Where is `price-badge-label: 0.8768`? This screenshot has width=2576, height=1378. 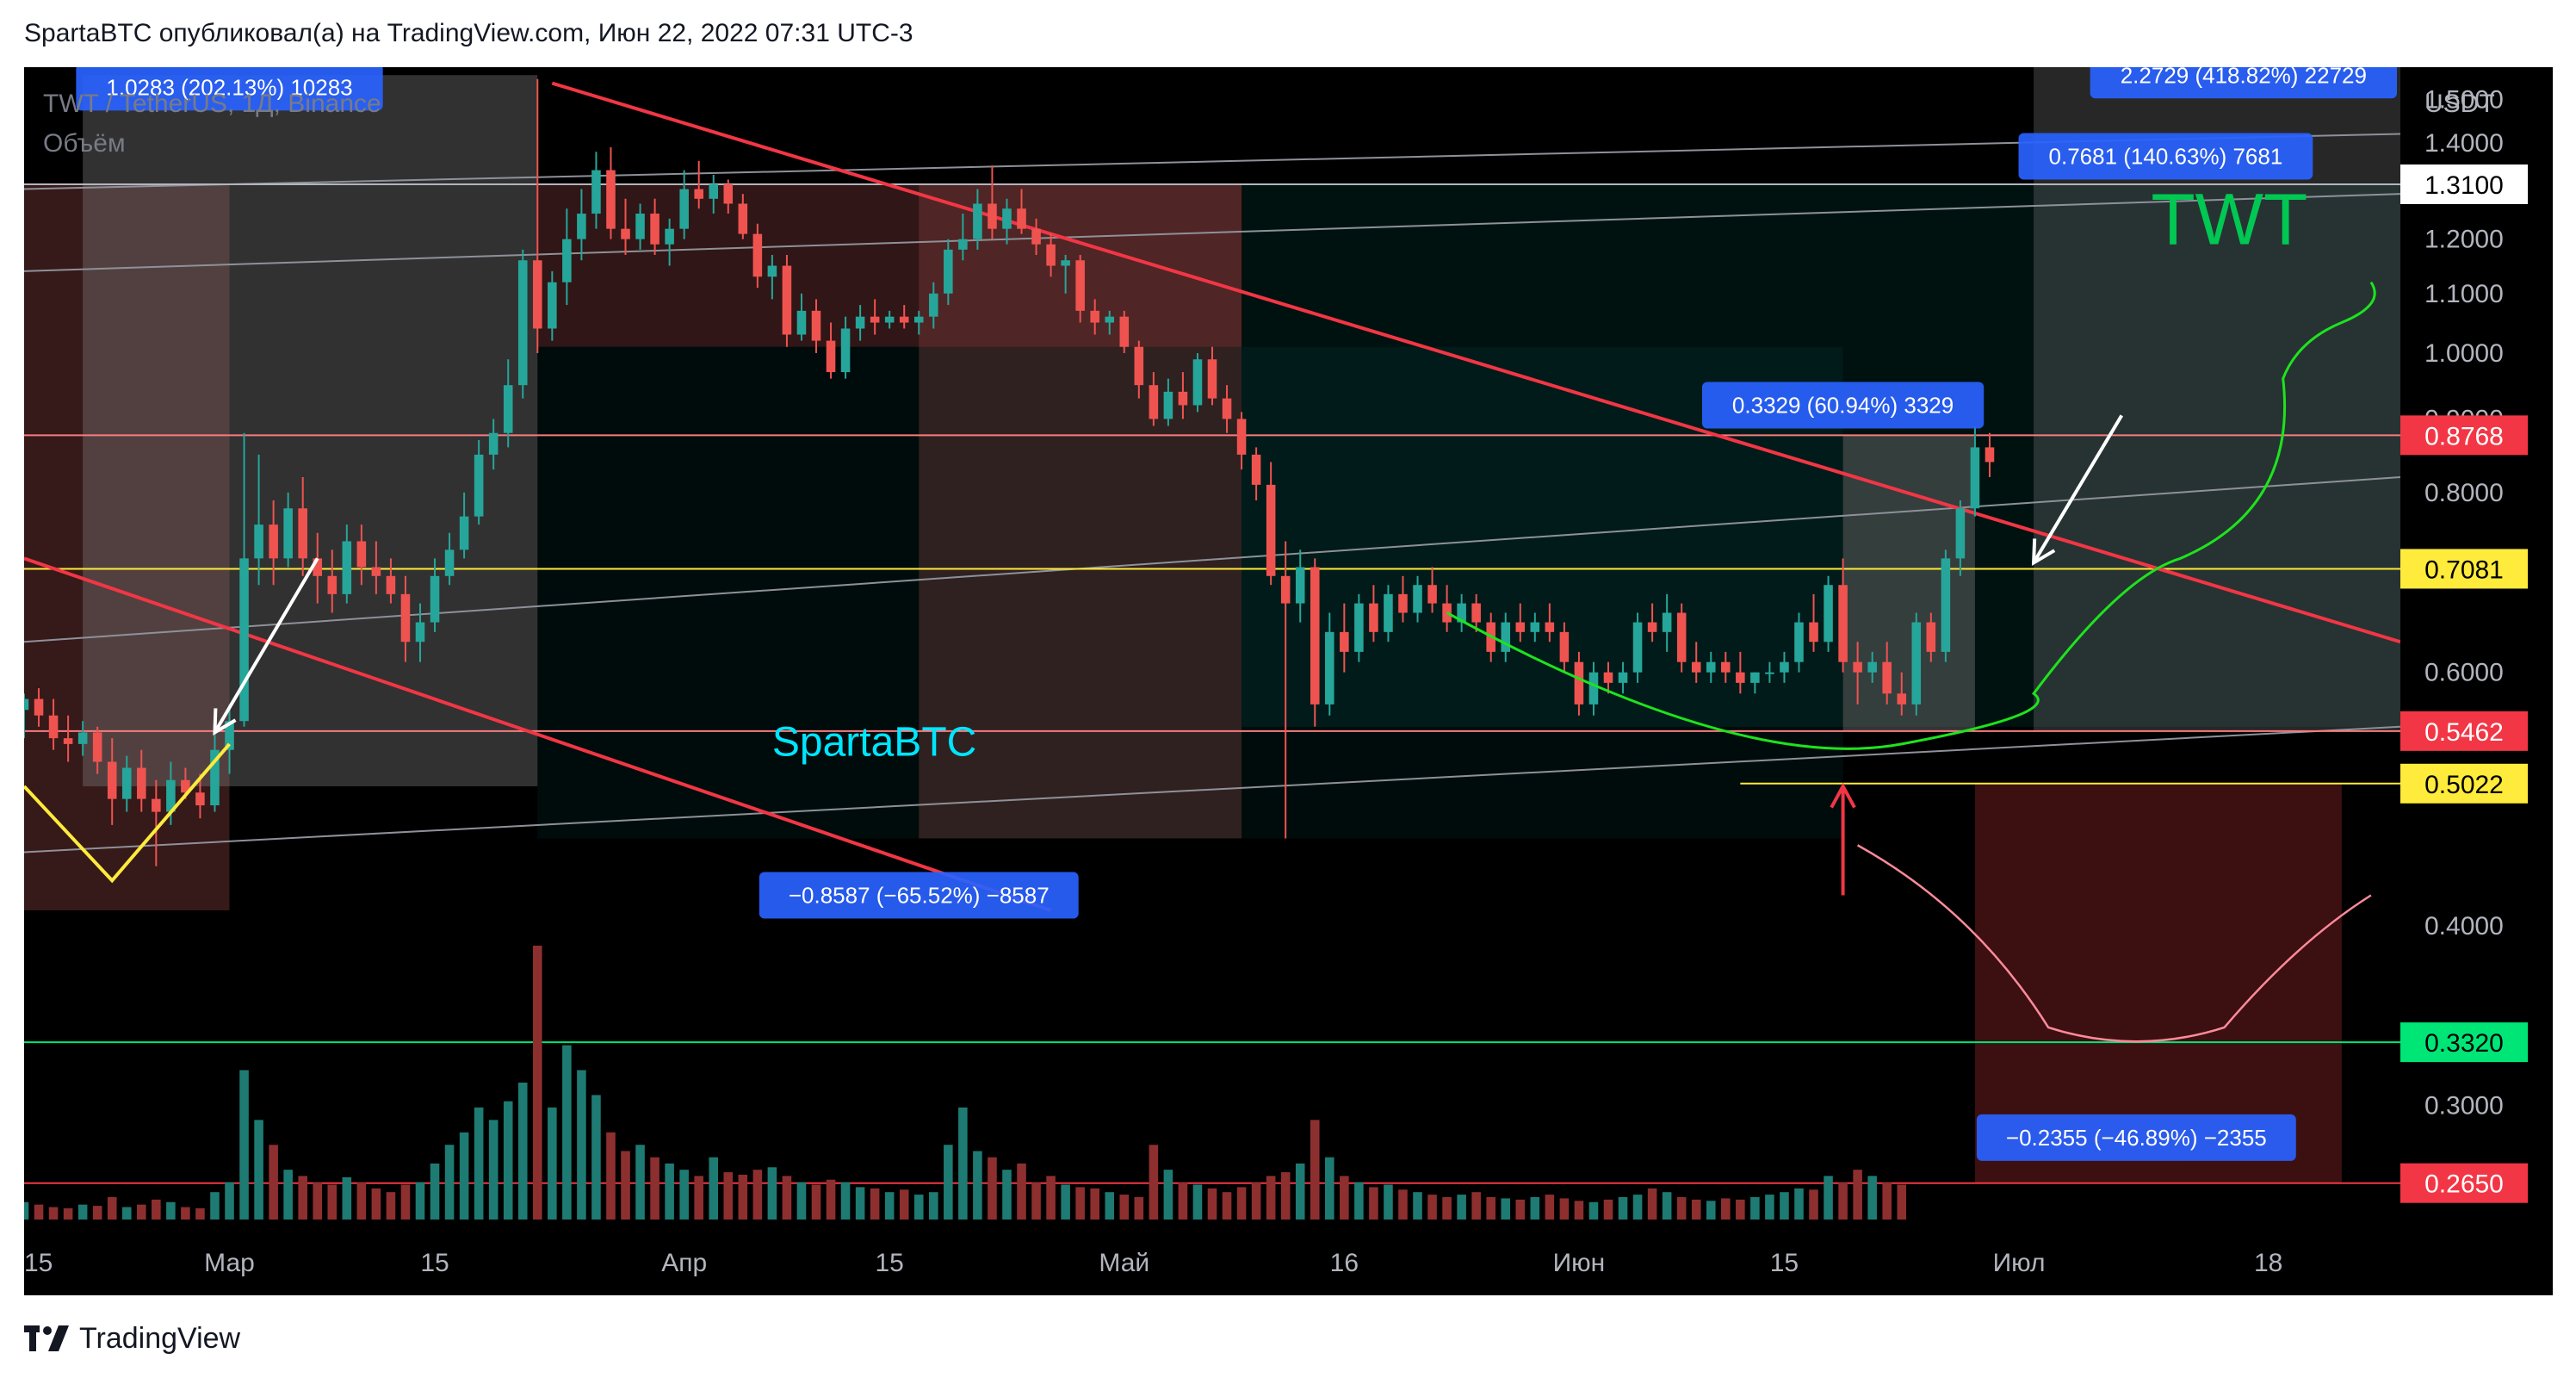
price-badge-label: 0.8768 is located at coordinates (2464, 436).